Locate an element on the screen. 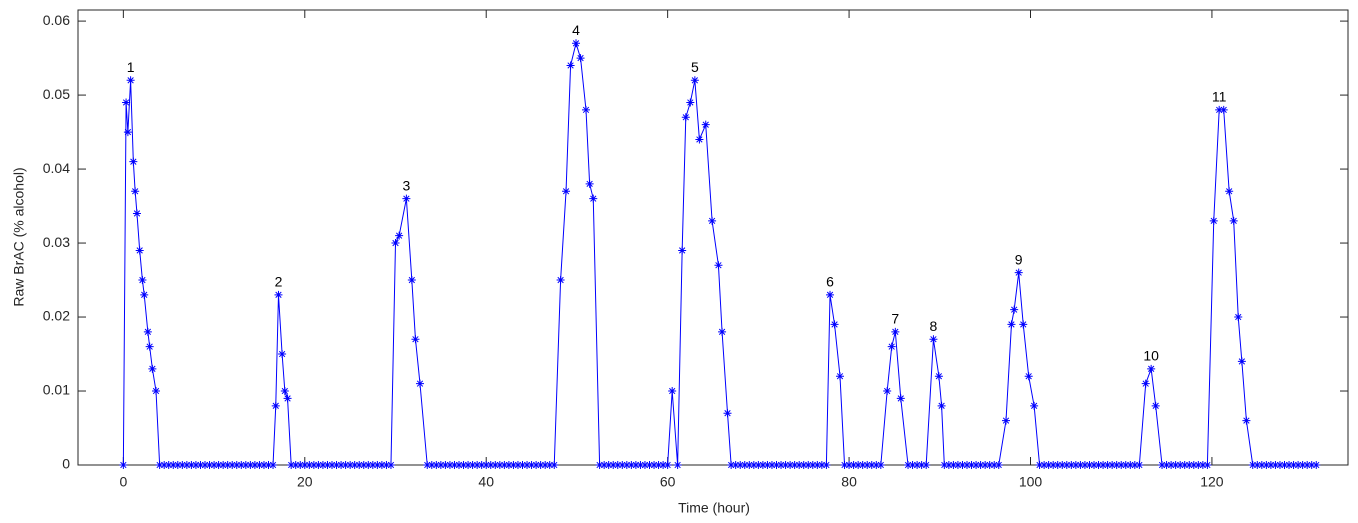 This screenshot has height=523, width=1358. peak-label: 6 is located at coordinates (830, 282).